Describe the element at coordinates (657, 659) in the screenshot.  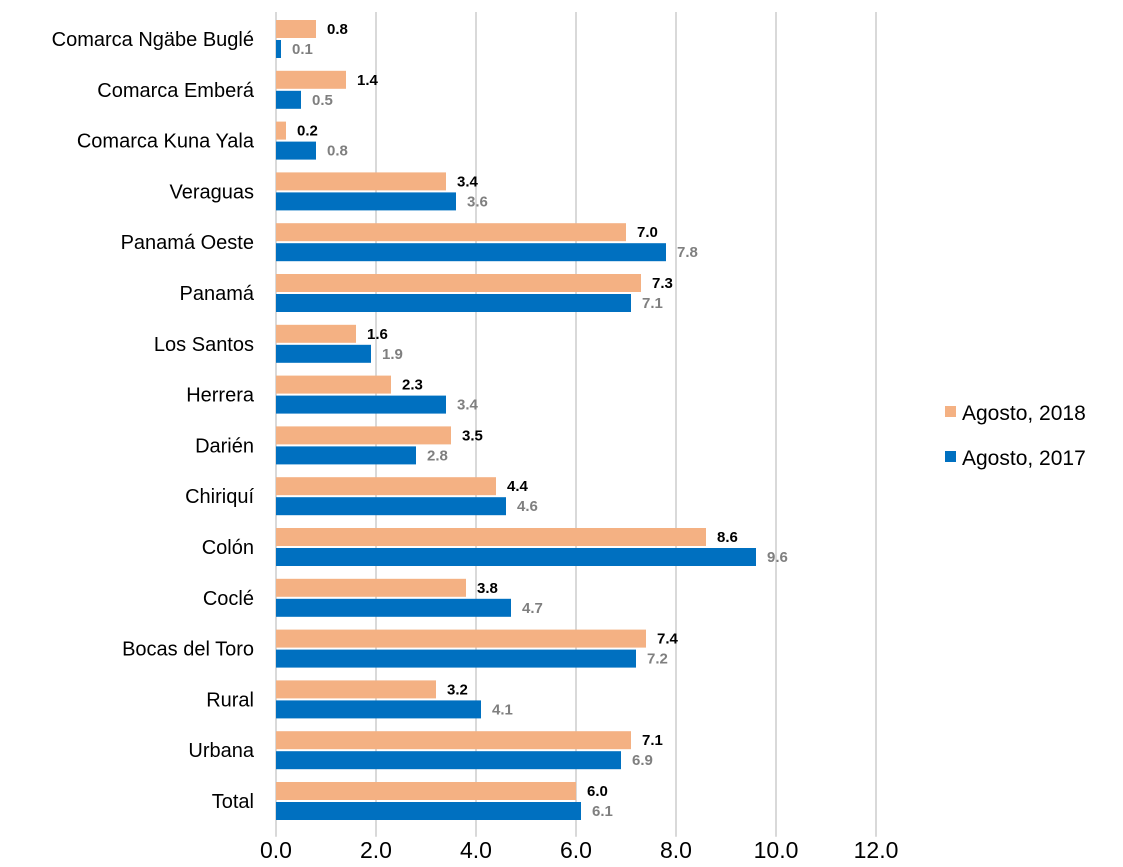
I see `data-label-agosto-2017: 7.2` at that location.